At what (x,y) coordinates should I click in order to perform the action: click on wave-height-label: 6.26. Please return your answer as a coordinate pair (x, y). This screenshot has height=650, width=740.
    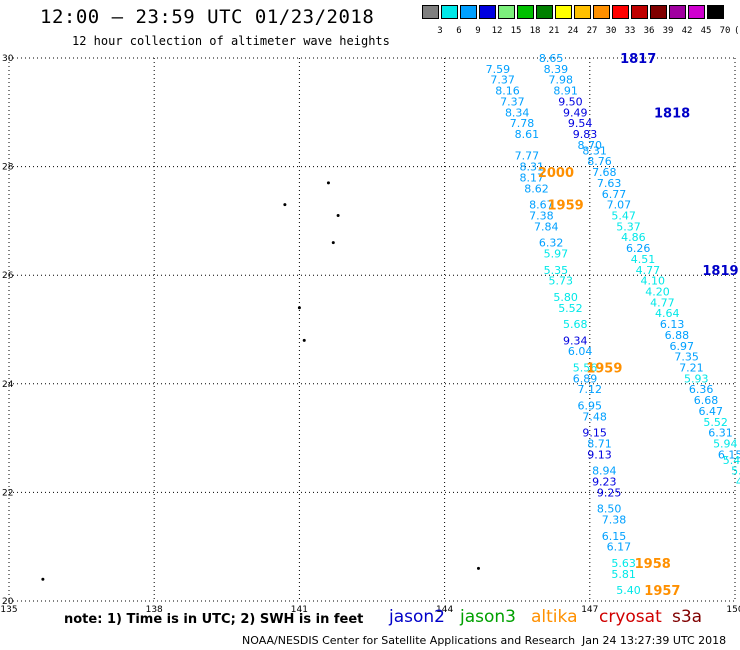
    Looking at the image, I should click on (638, 248).